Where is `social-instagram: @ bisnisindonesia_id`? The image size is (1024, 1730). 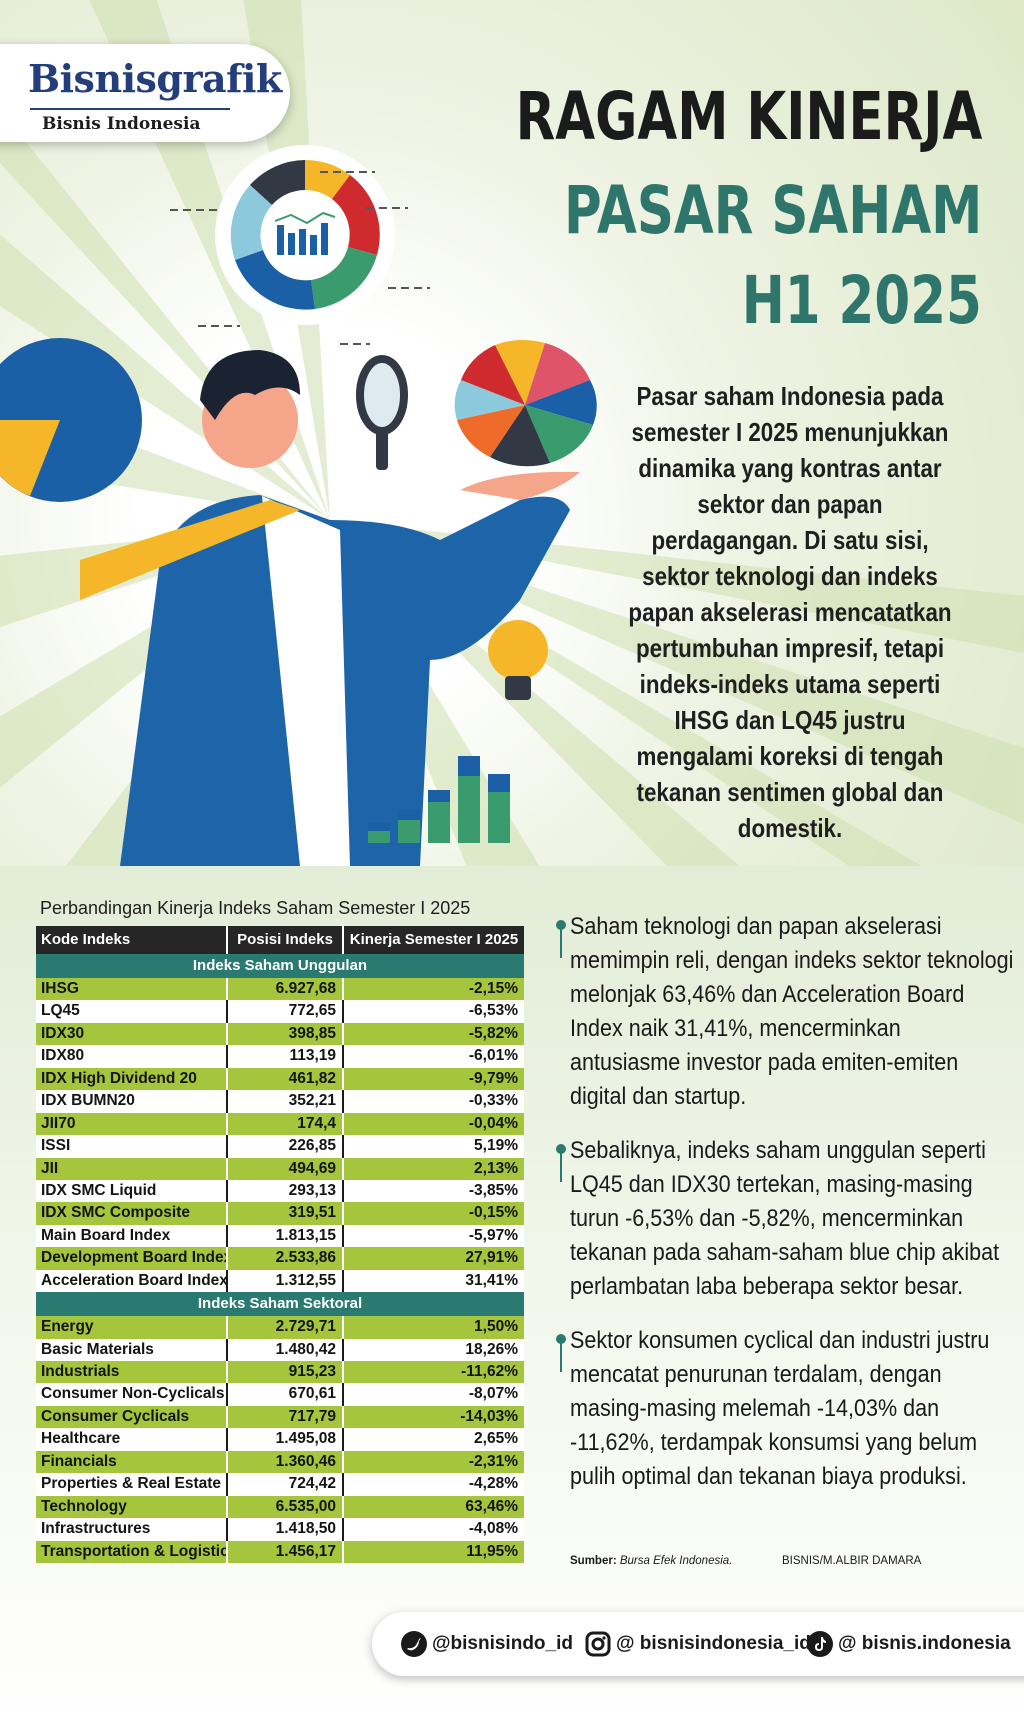 social-instagram: @ bisnisindonesia_id is located at coordinates (697, 1644).